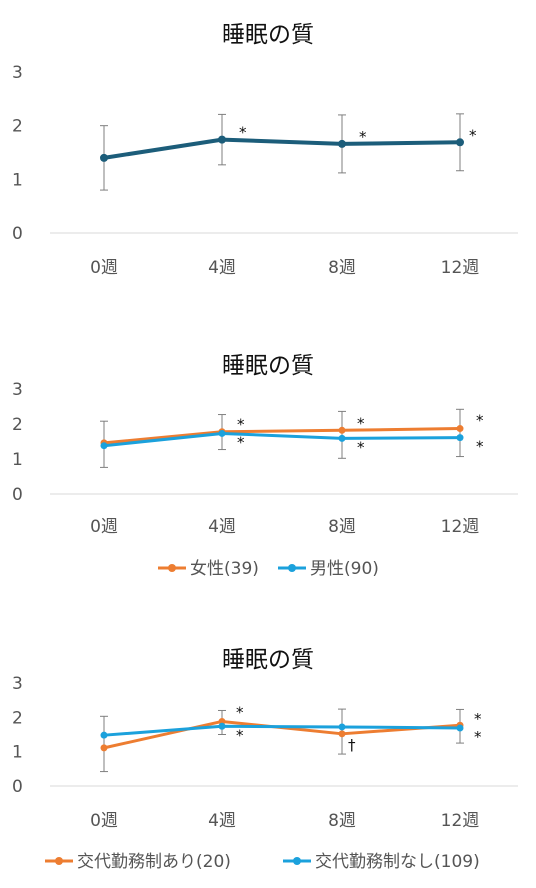 Image resolution: width=536 pixels, height=888 pixels. I want to click on legend-label: 女性(39), so click(224, 569).